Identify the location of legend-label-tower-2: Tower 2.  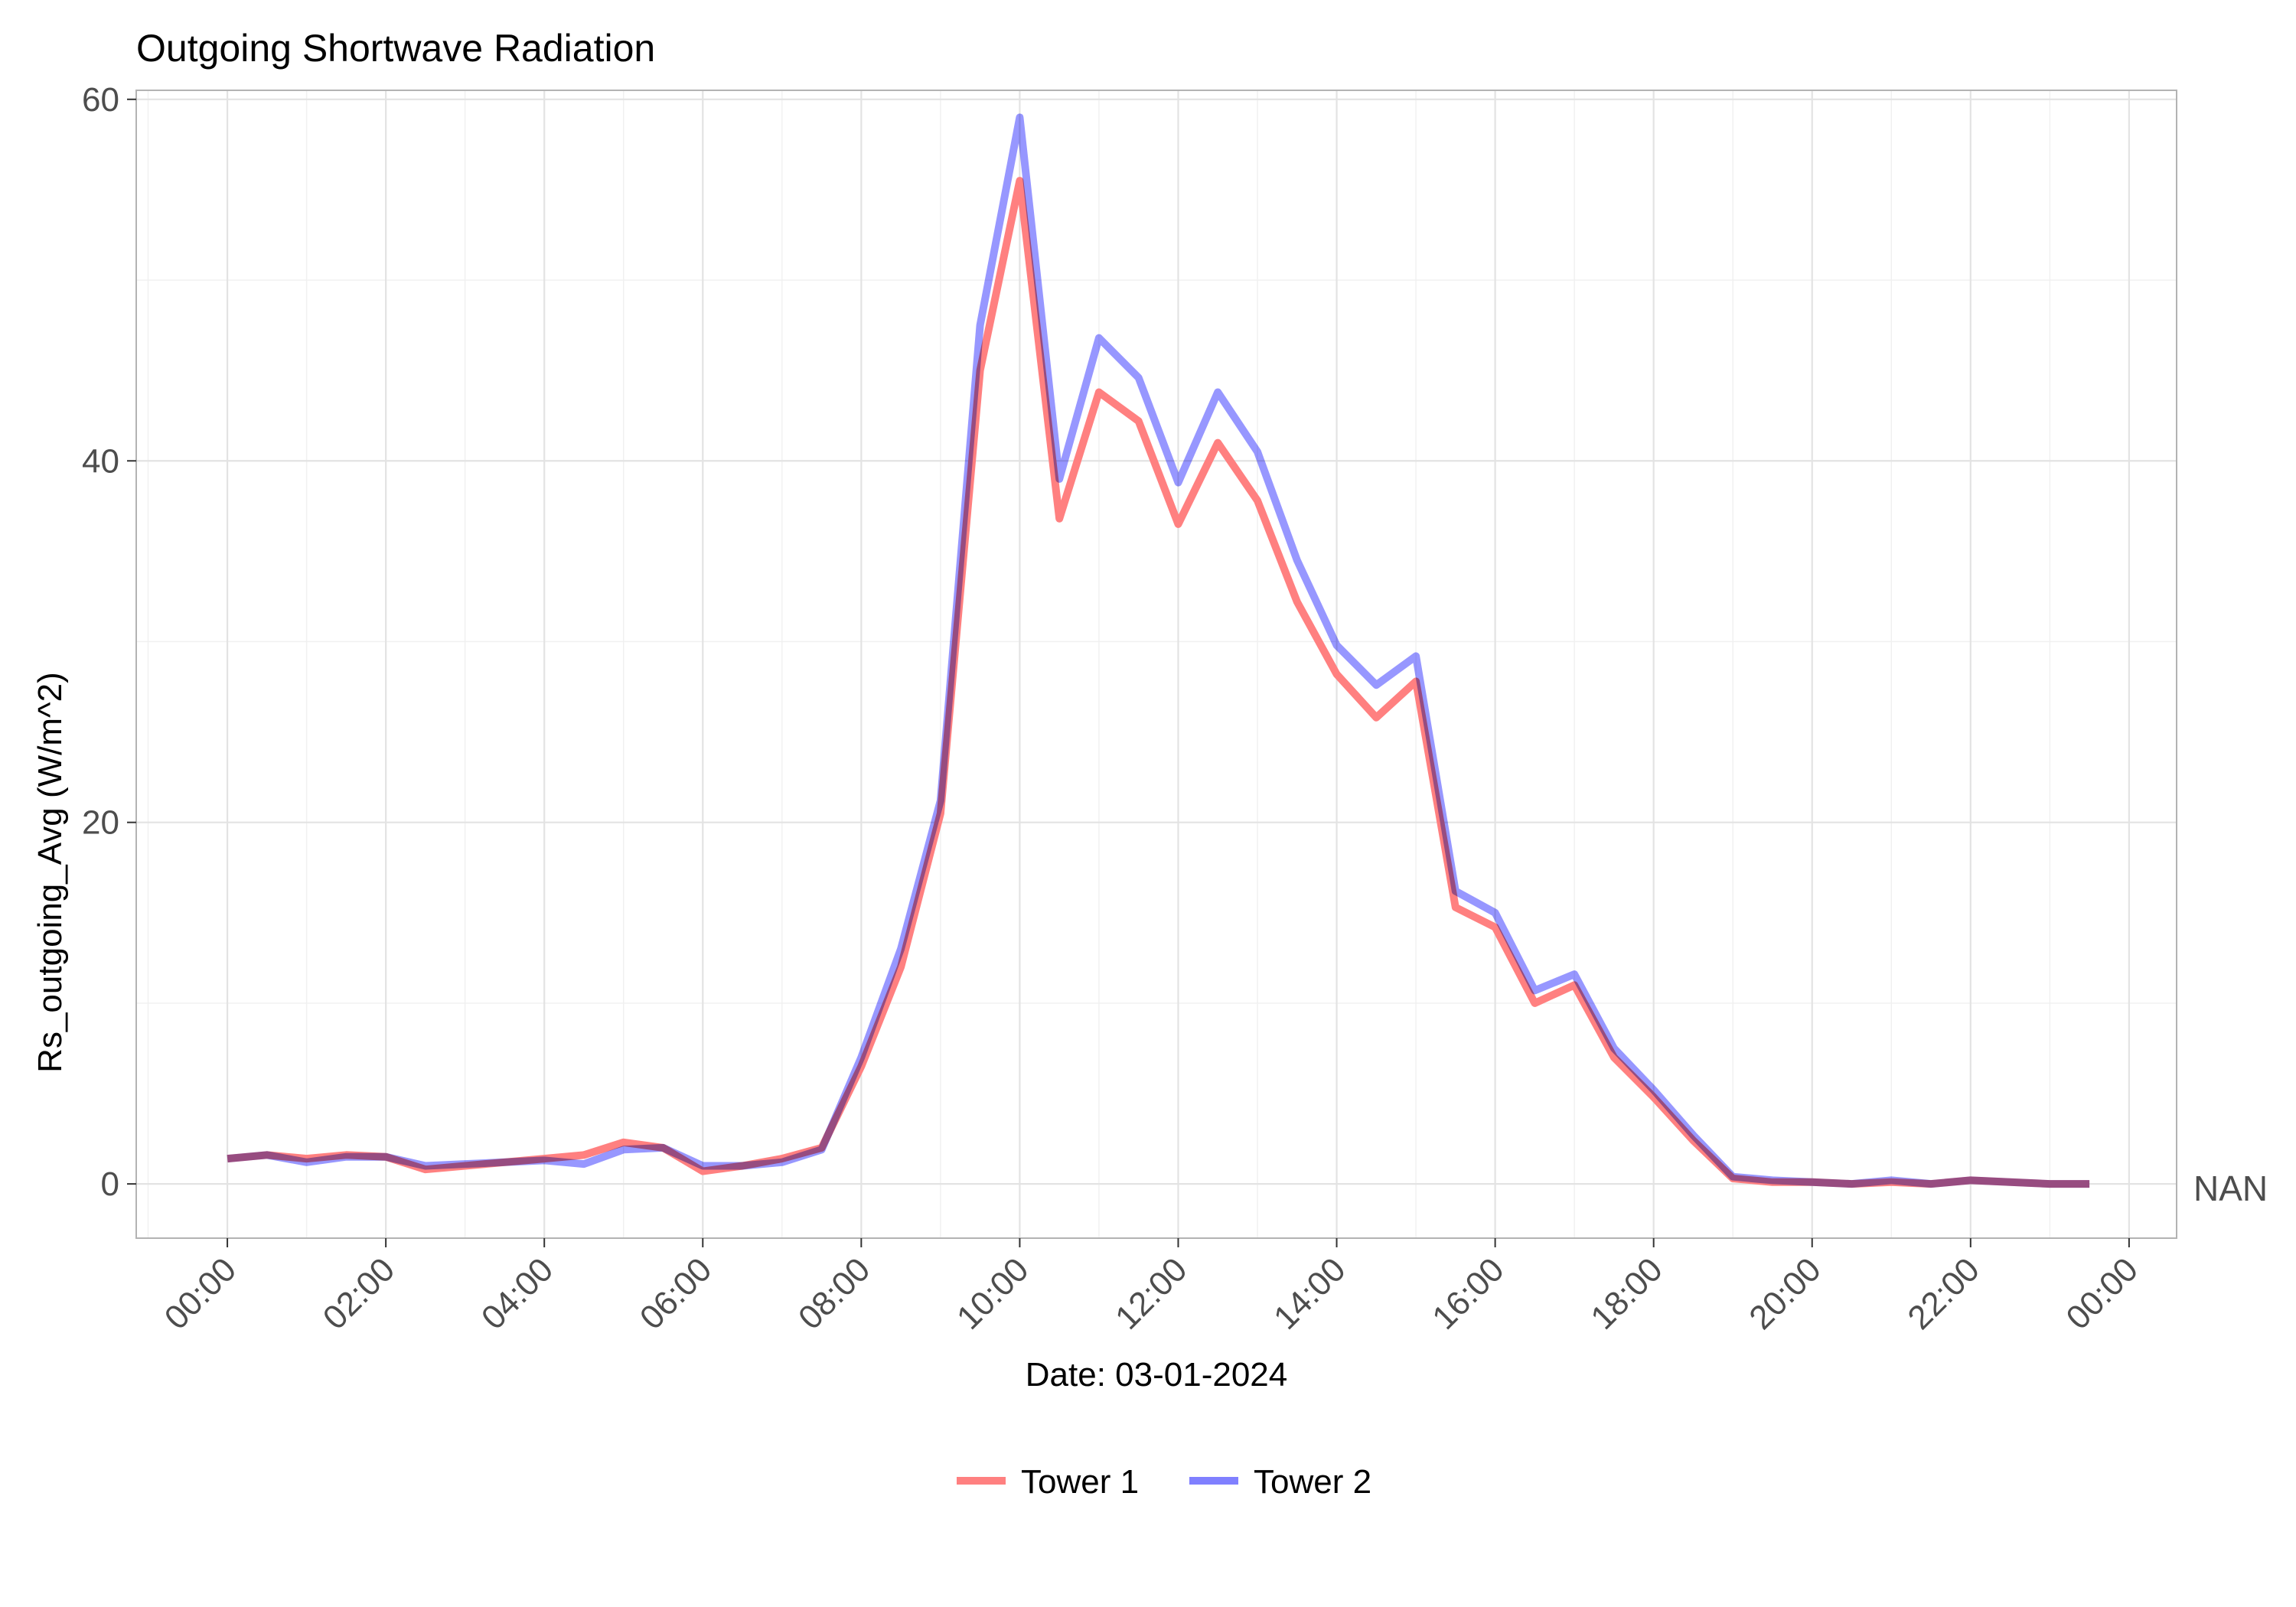
(1312, 1482).